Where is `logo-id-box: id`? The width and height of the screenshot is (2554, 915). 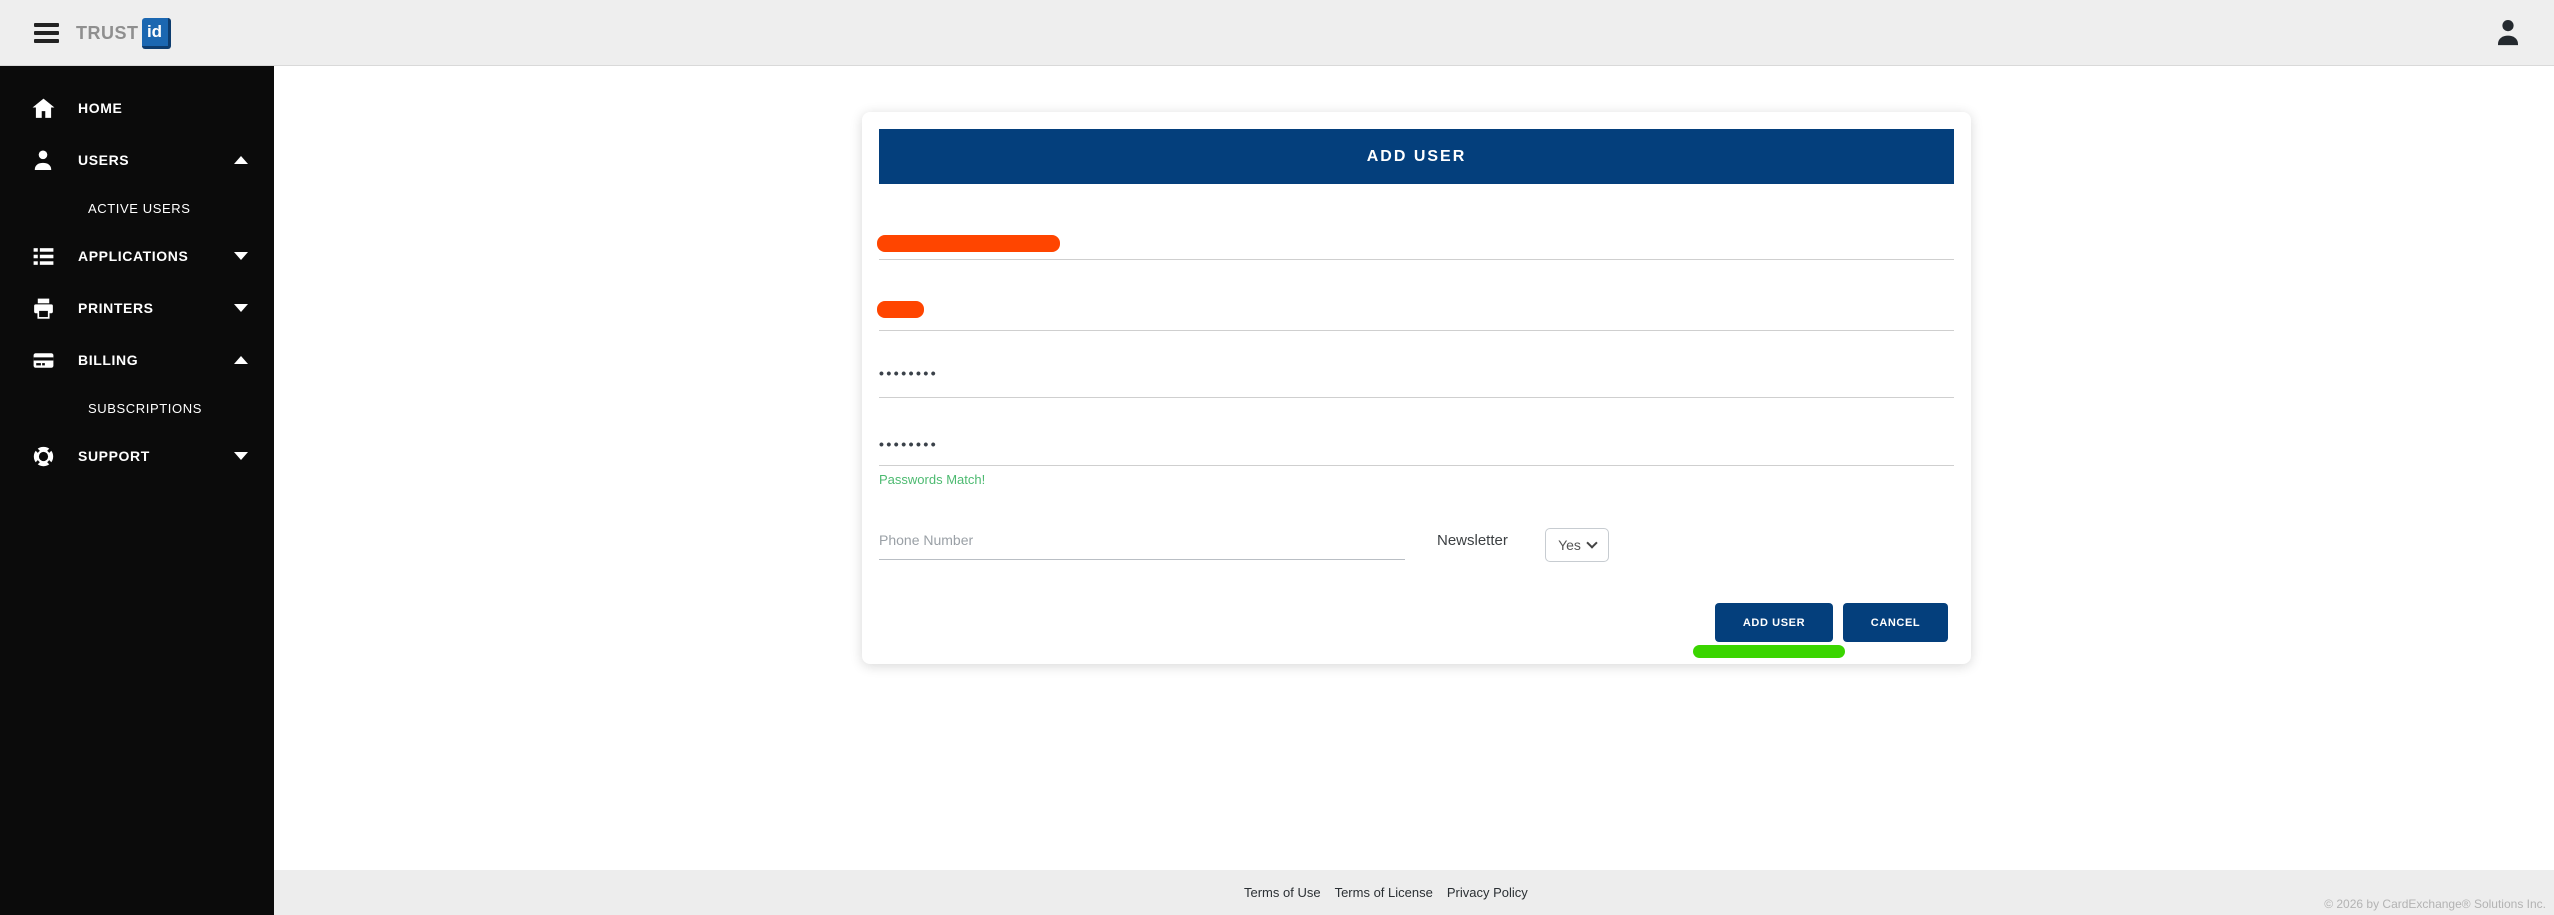
logo-id-box: id is located at coordinates (156, 33).